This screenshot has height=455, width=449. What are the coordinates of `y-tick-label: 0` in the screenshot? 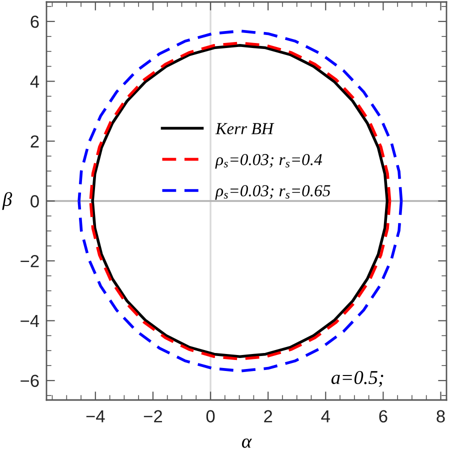 It's located at (34, 201).